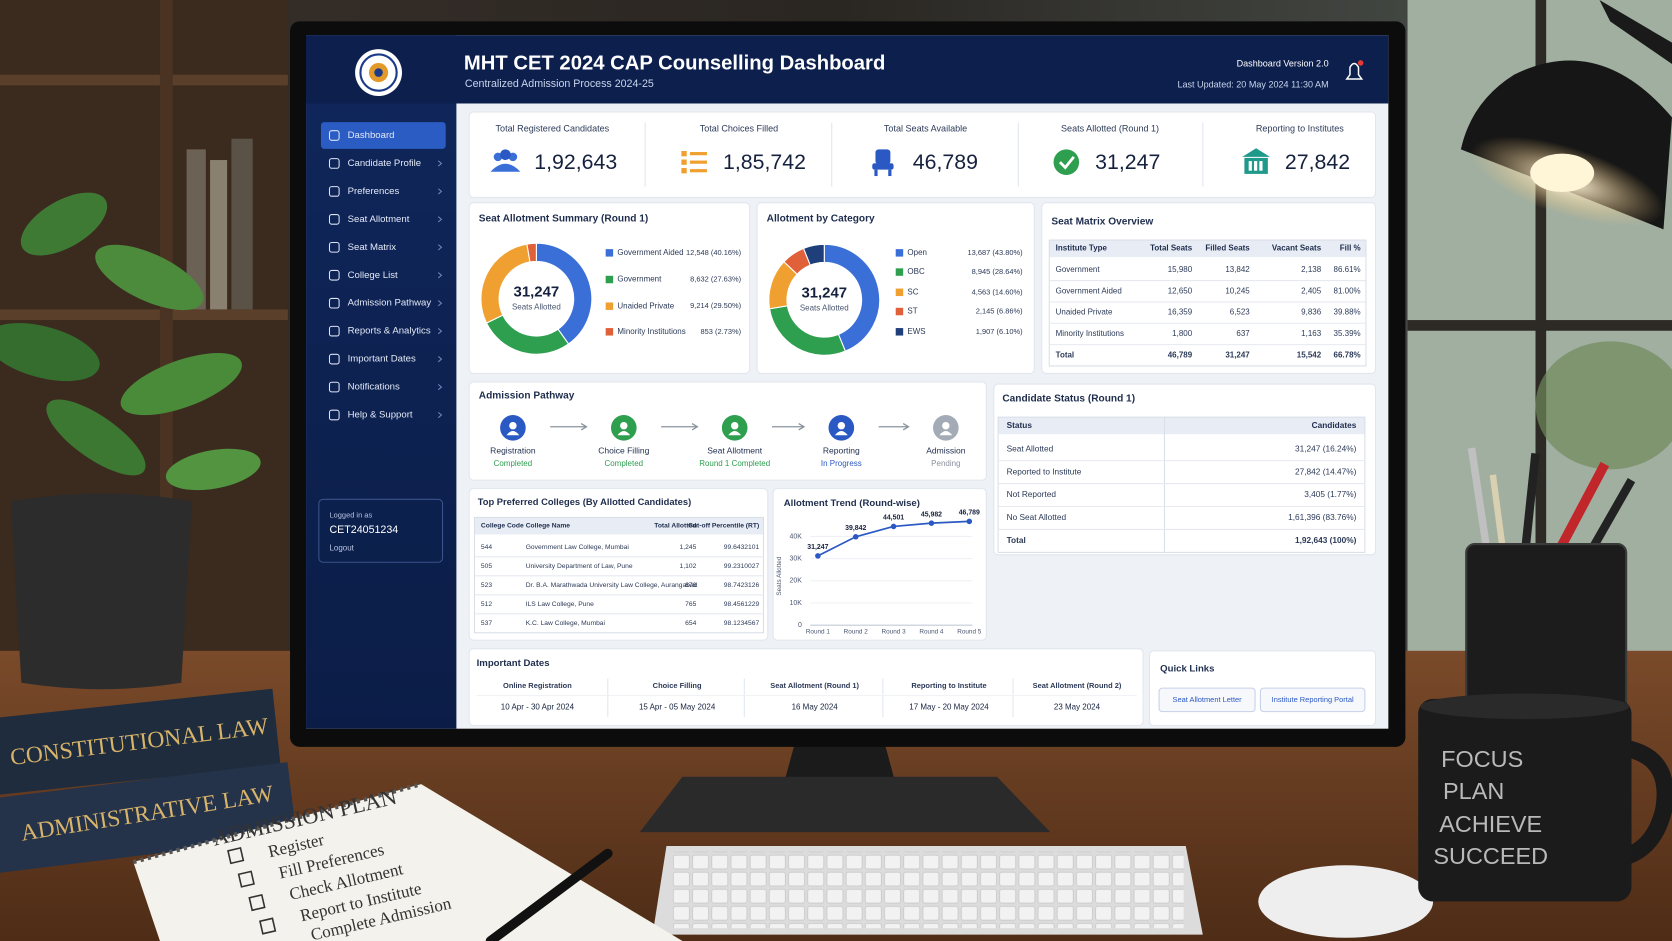 The width and height of the screenshot is (1672, 941). What do you see at coordinates (486, 585) in the screenshot?
I see `table-cell: 523` at bounding box center [486, 585].